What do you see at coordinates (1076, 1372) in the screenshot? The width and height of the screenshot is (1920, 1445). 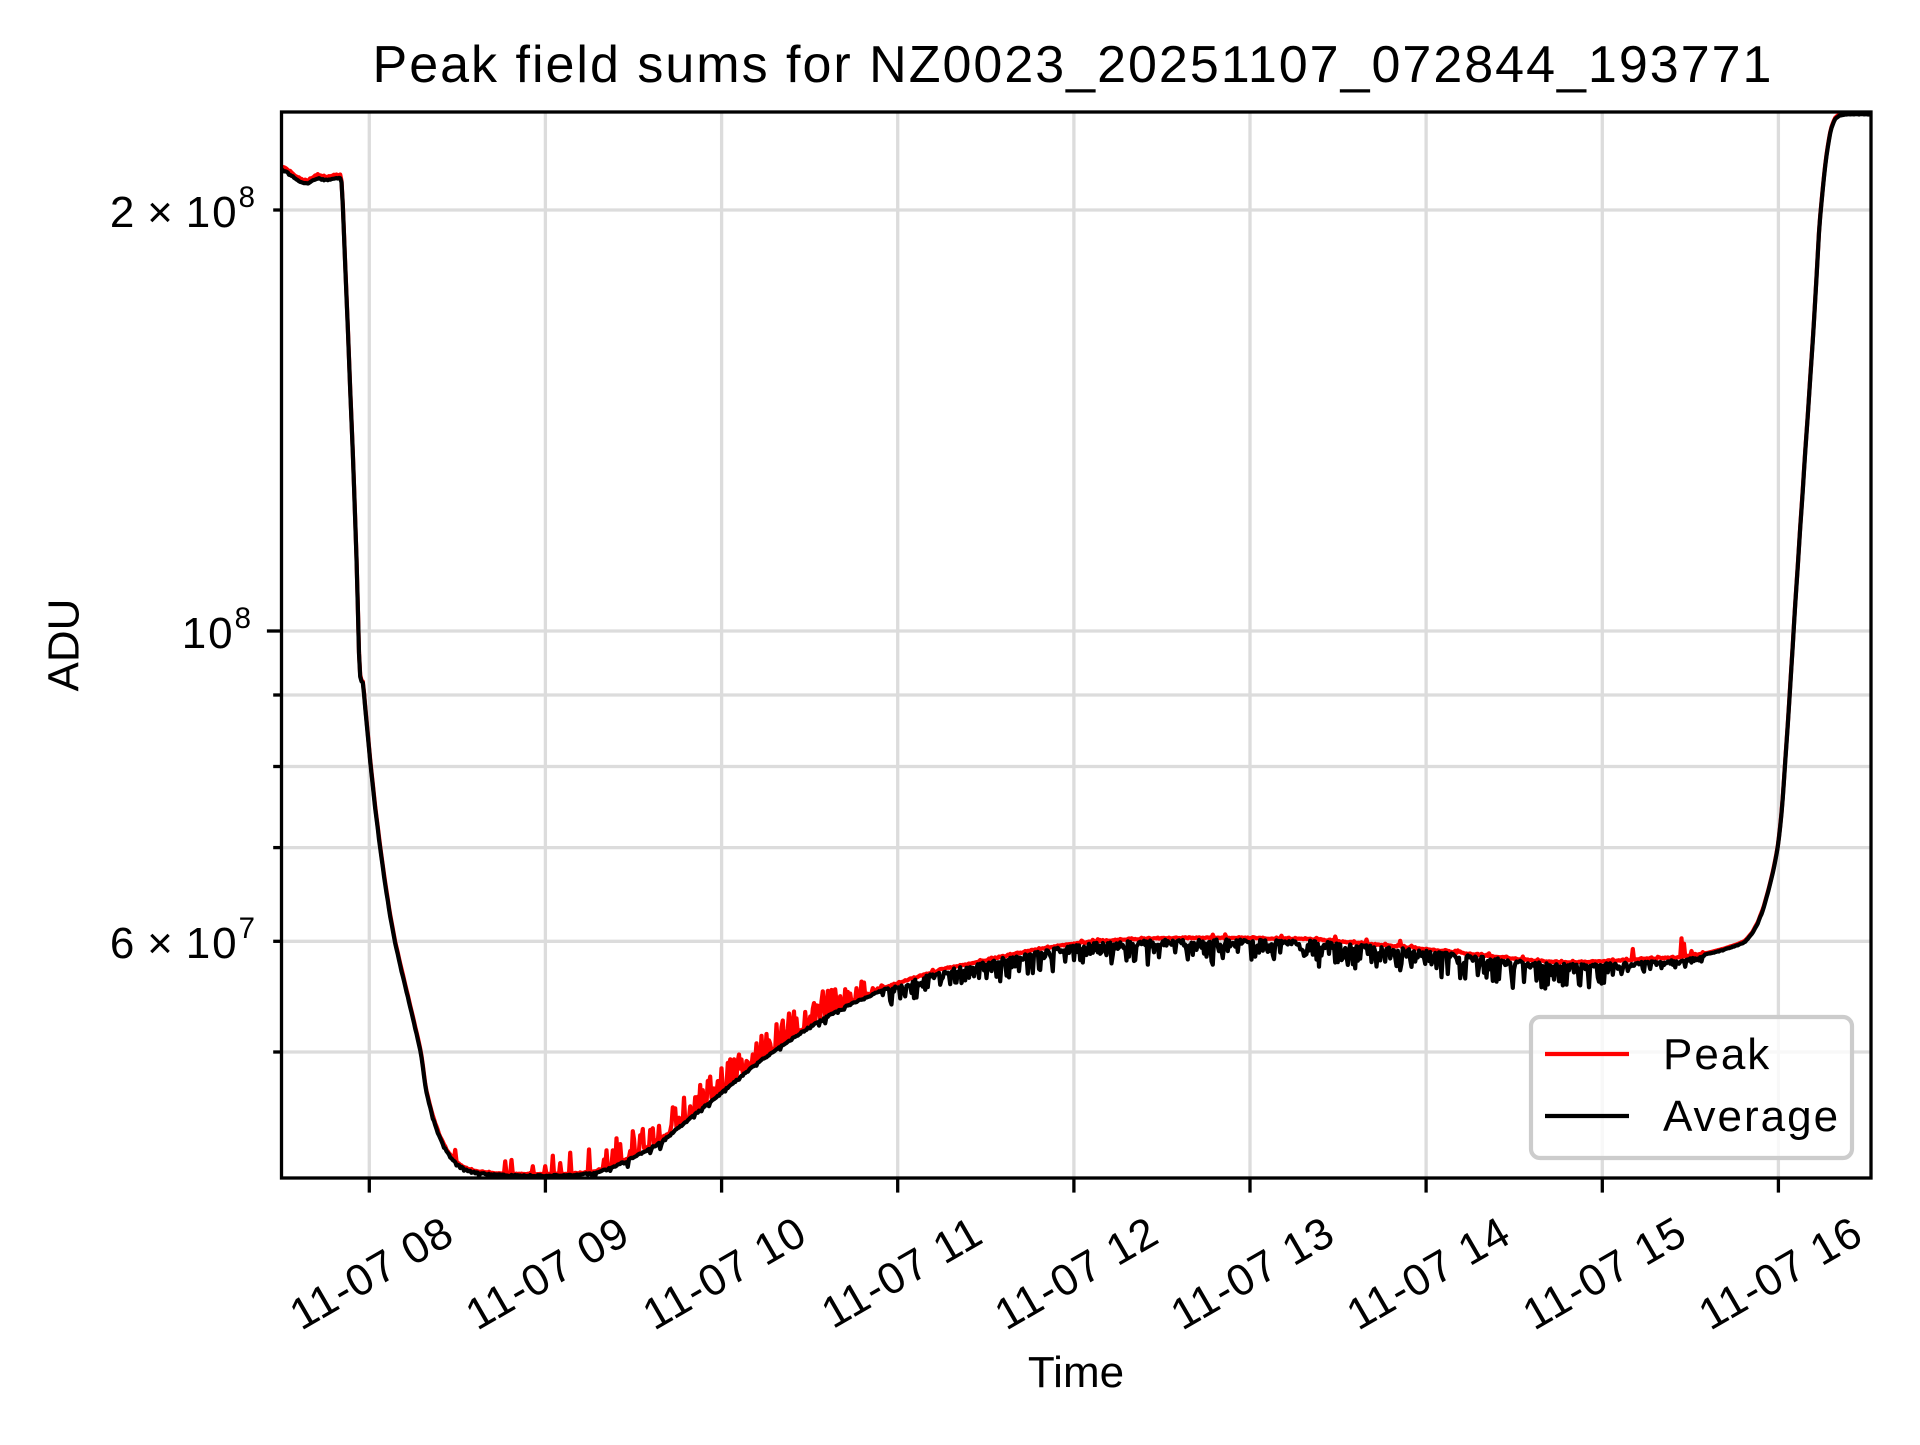 I see `svg-text: Time` at bounding box center [1076, 1372].